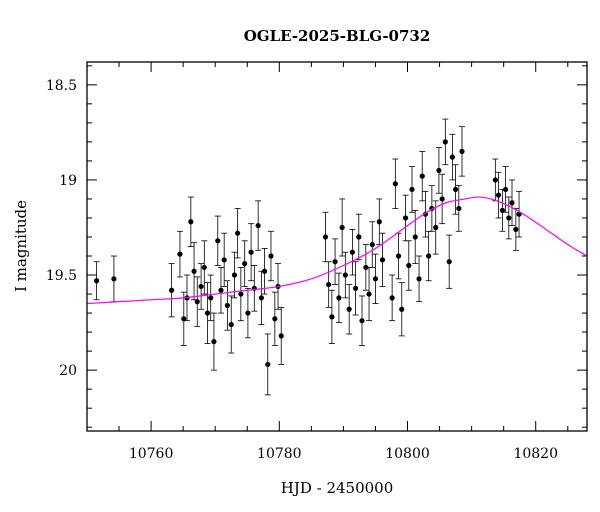 This screenshot has width=600, height=512. Describe the element at coordinates (61, 86) in the screenshot. I see `y-tick-label: 18.5` at that location.